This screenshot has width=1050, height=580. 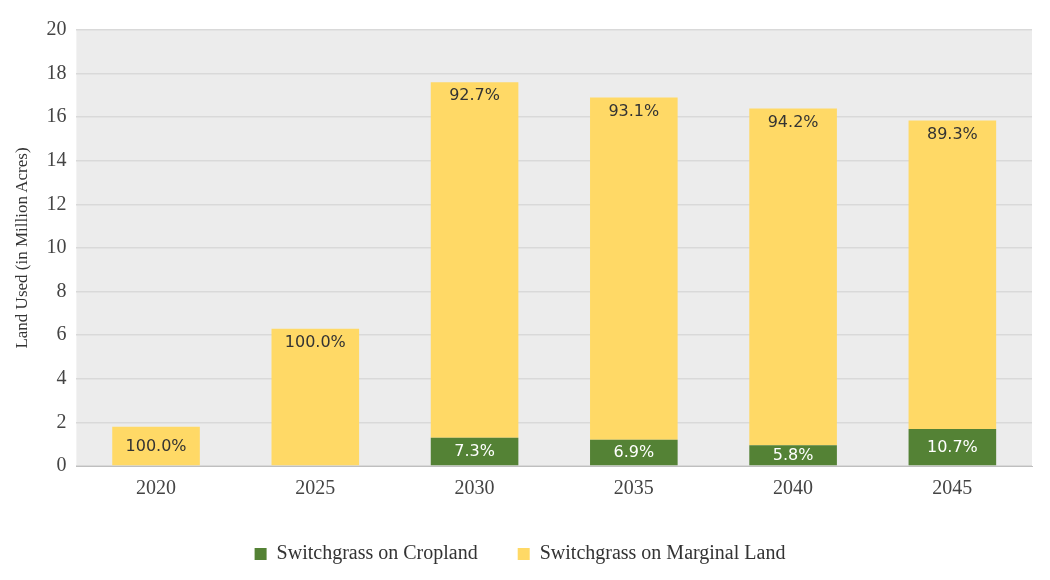 What do you see at coordinates (56, 202) in the screenshot?
I see `y-tick-label: 12` at bounding box center [56, 202].